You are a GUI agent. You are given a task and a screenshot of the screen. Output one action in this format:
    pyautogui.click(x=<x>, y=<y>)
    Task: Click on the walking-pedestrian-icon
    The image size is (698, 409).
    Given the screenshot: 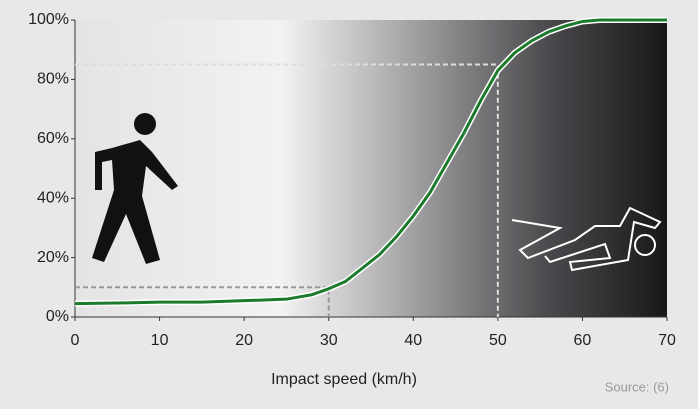 What is the action you would take?
    pyautogui.click(x=135, y=188)
    